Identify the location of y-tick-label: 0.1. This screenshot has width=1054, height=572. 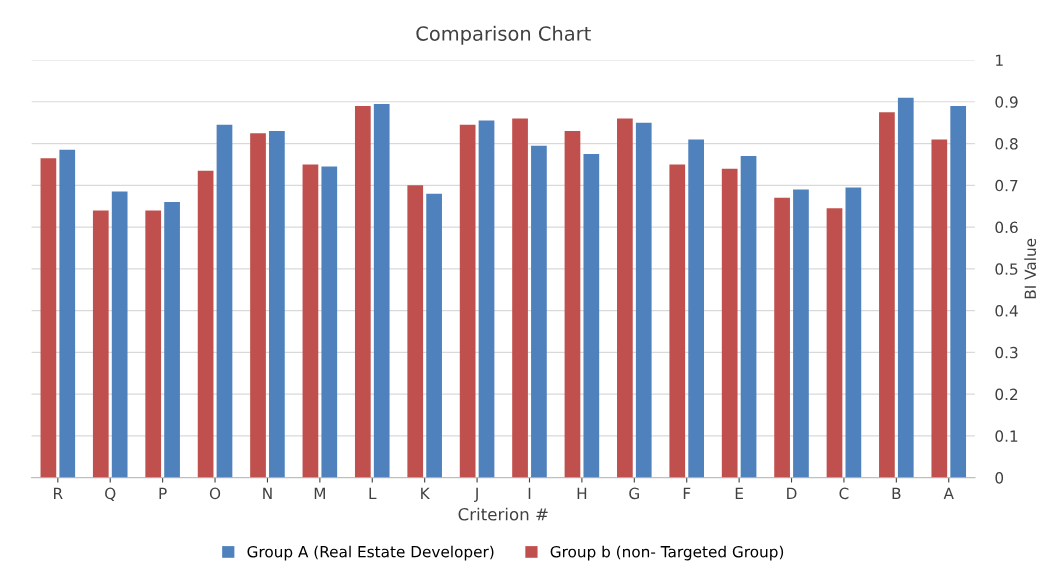
(1006, 436).